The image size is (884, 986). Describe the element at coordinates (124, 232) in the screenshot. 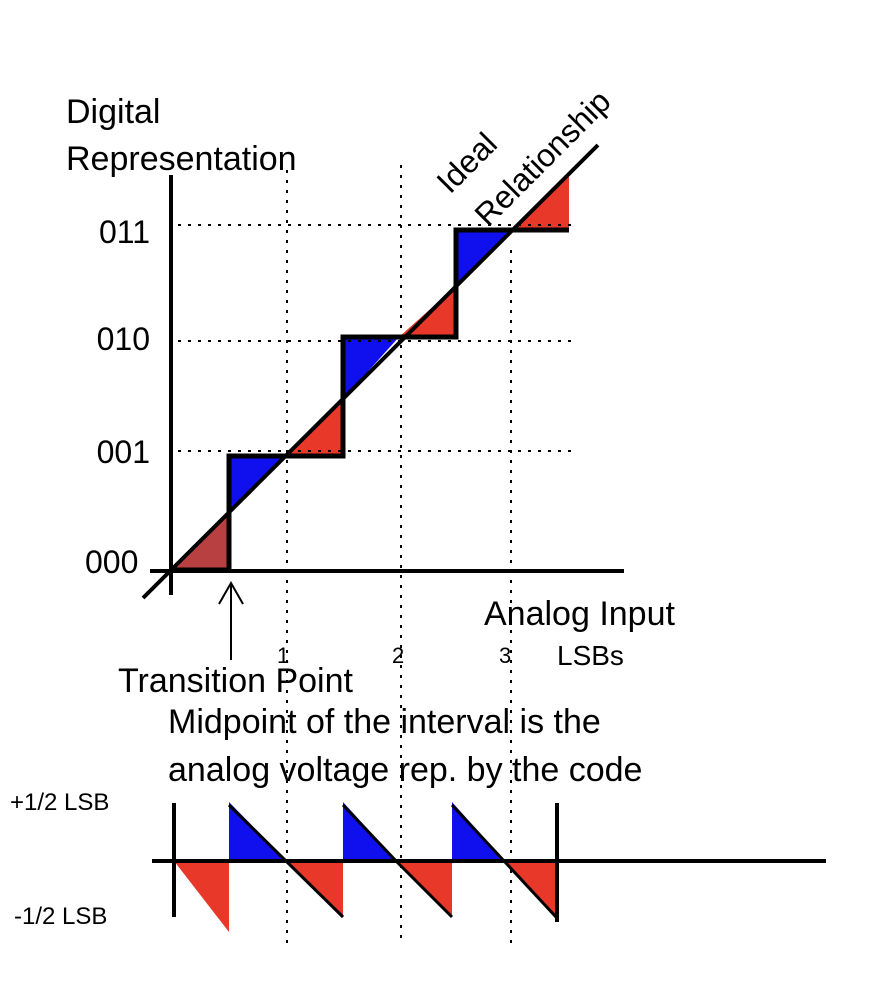

I see `code-label-011: 011` at that location.